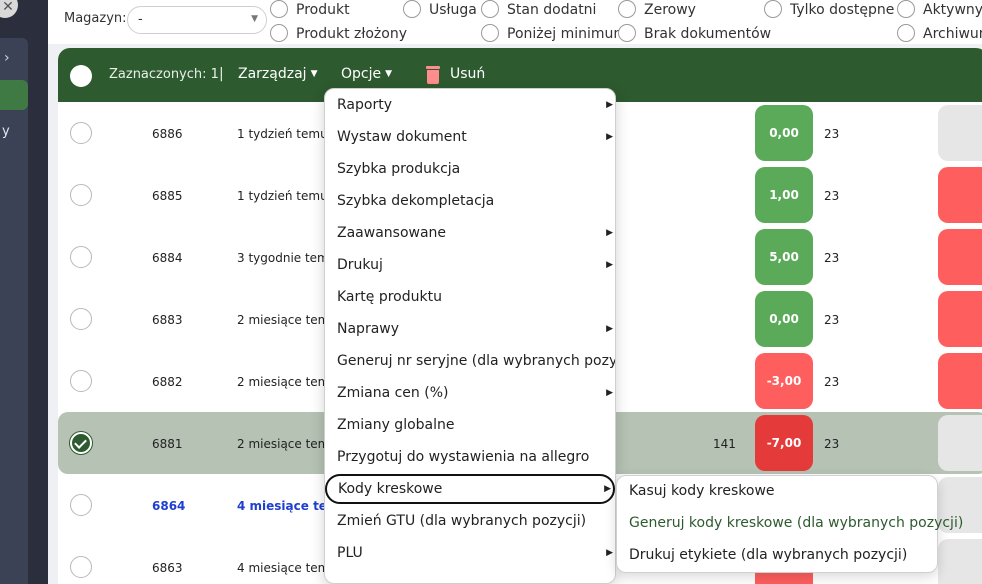  Describe the element at coordinates (367, 74) in the screenshot. I see `options-dropdown: Opcje ▼` at that location.